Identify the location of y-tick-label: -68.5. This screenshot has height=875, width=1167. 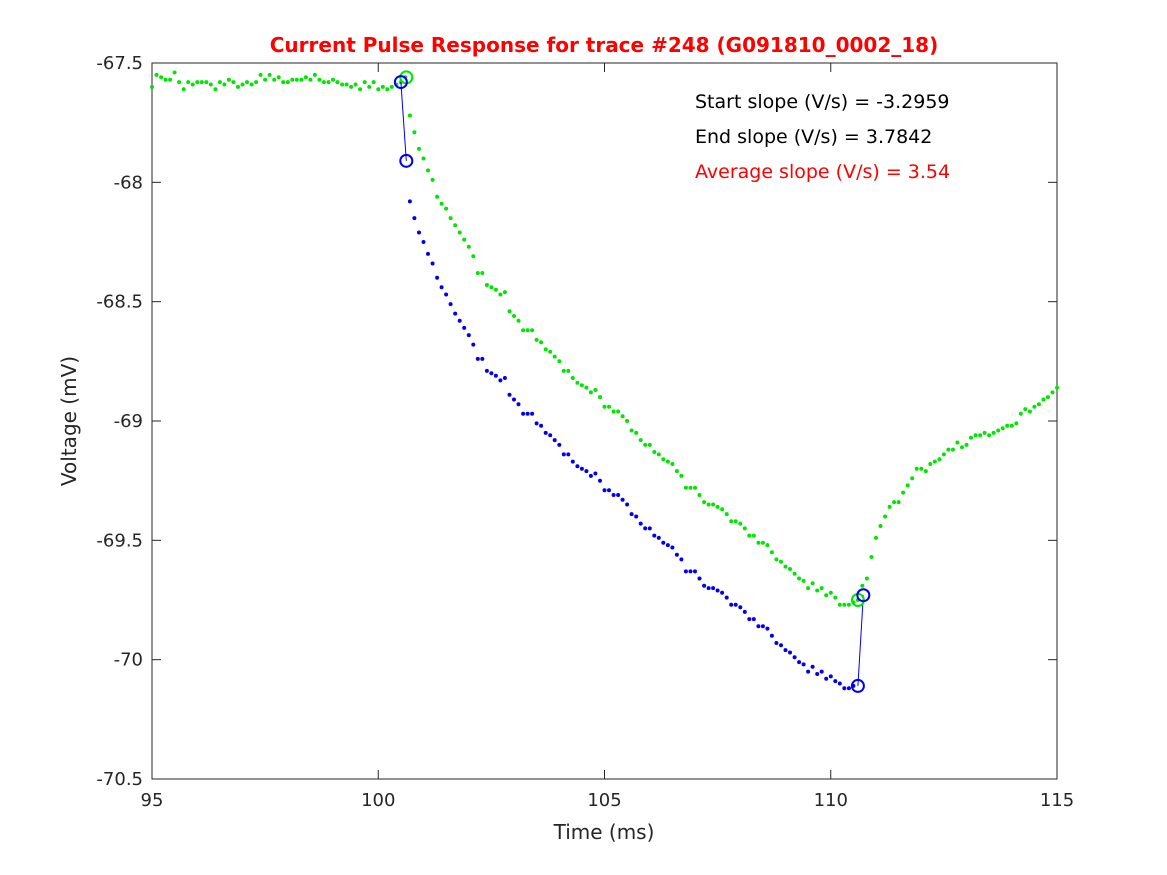
(119, 302).